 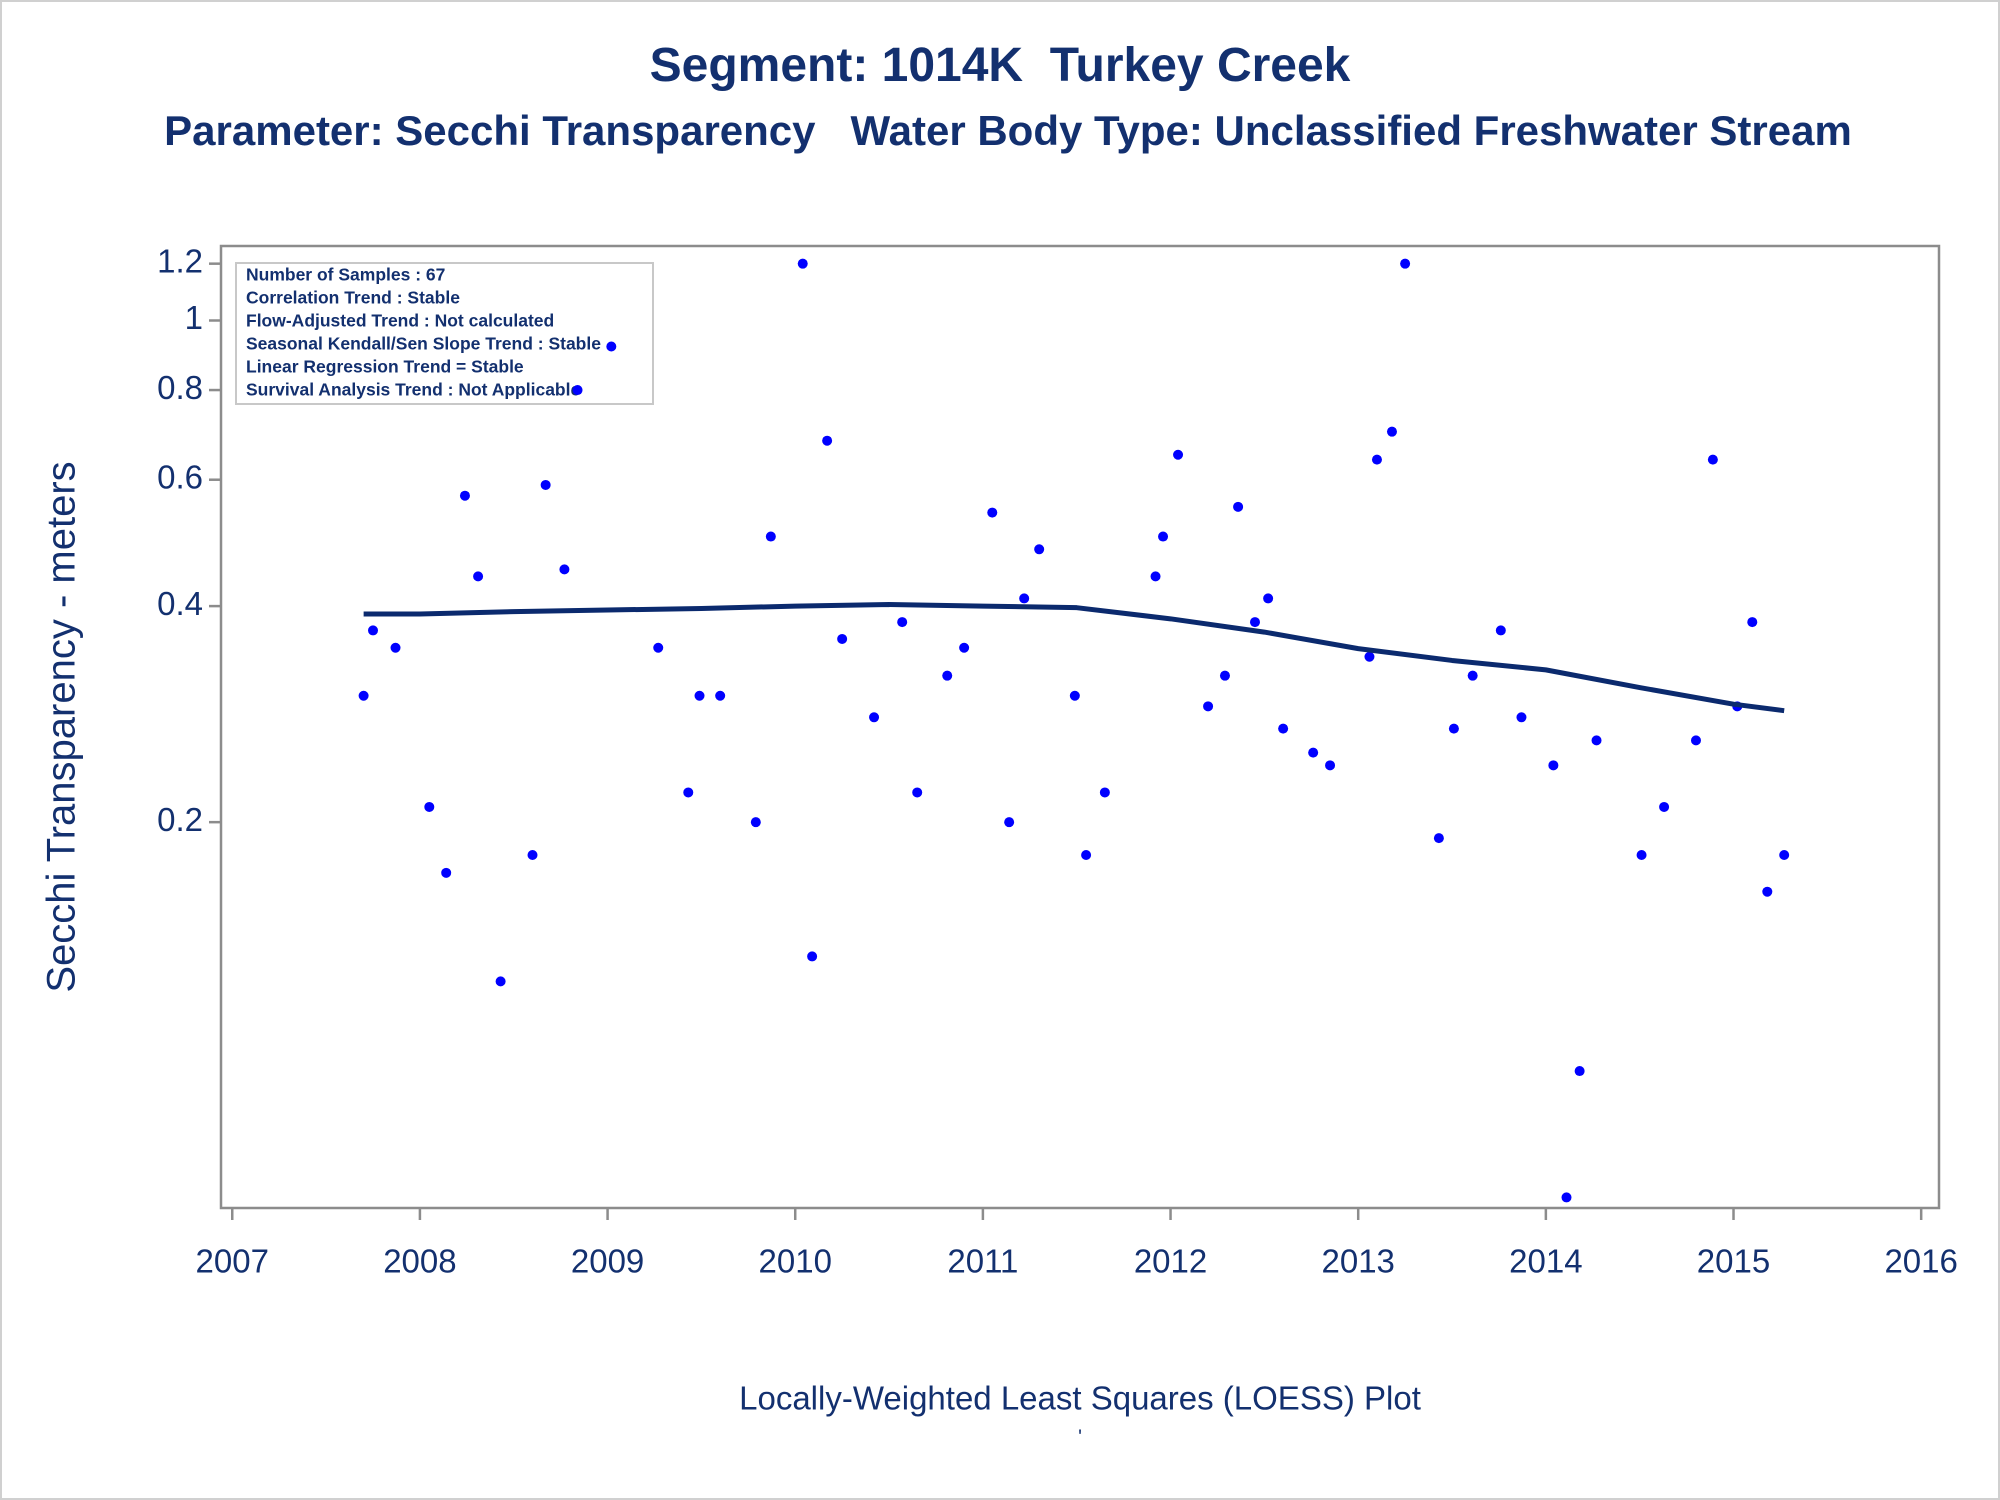 I want to click on x-tick-label: 2013, so click(x=1357, y=1261).